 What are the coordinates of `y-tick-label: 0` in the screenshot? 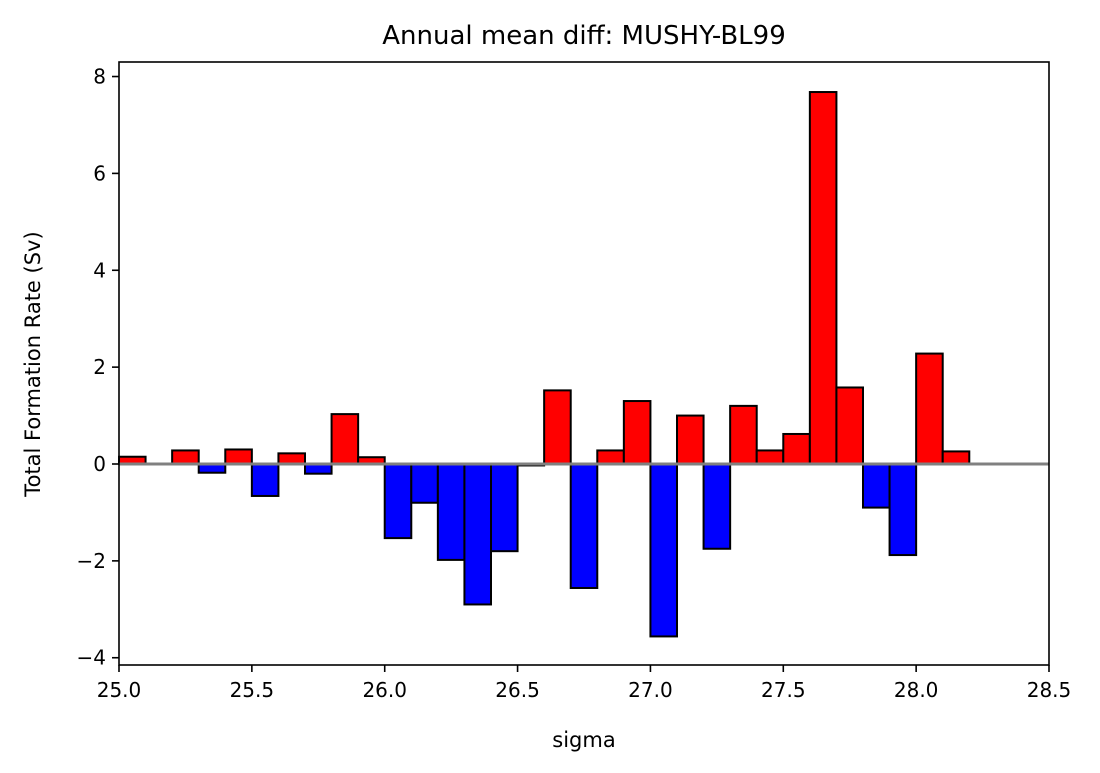 It's located at (99, 464).